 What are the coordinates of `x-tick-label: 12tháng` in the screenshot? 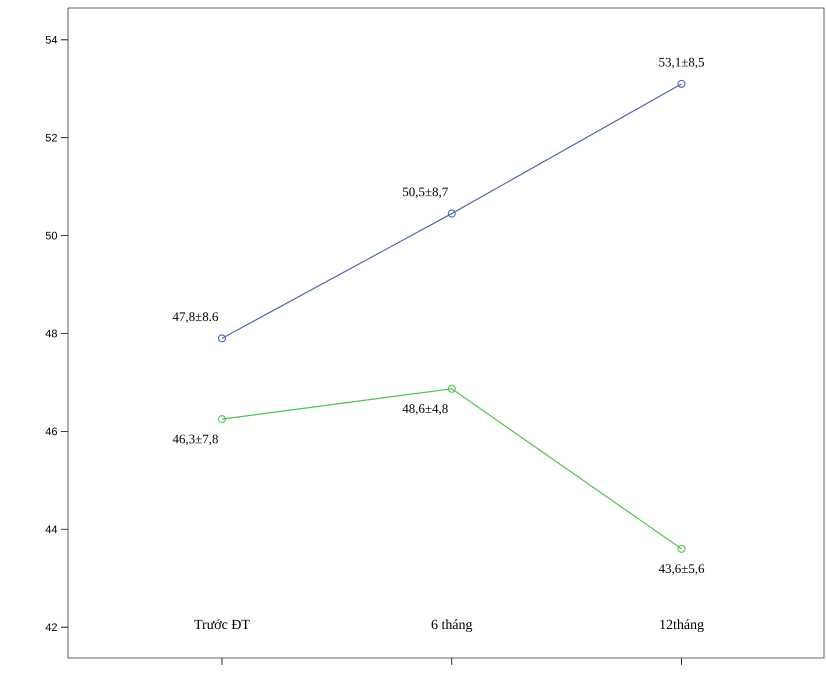 It's located at (682, 625).